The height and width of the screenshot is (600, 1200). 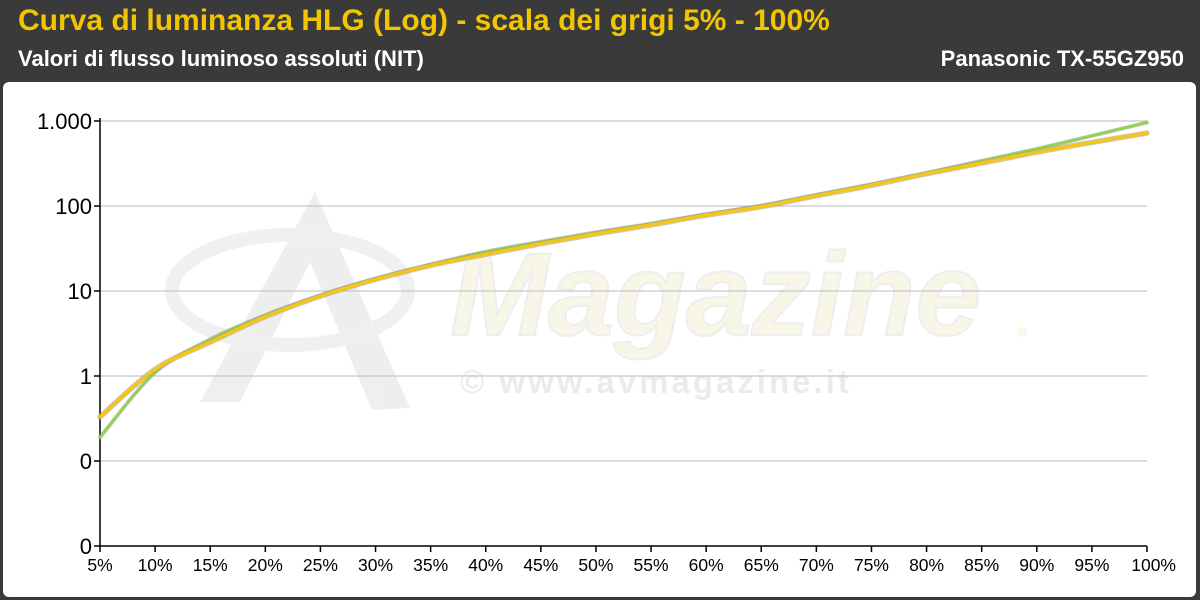 I want to click on watermark-dot, so click(x=1022, y=332).